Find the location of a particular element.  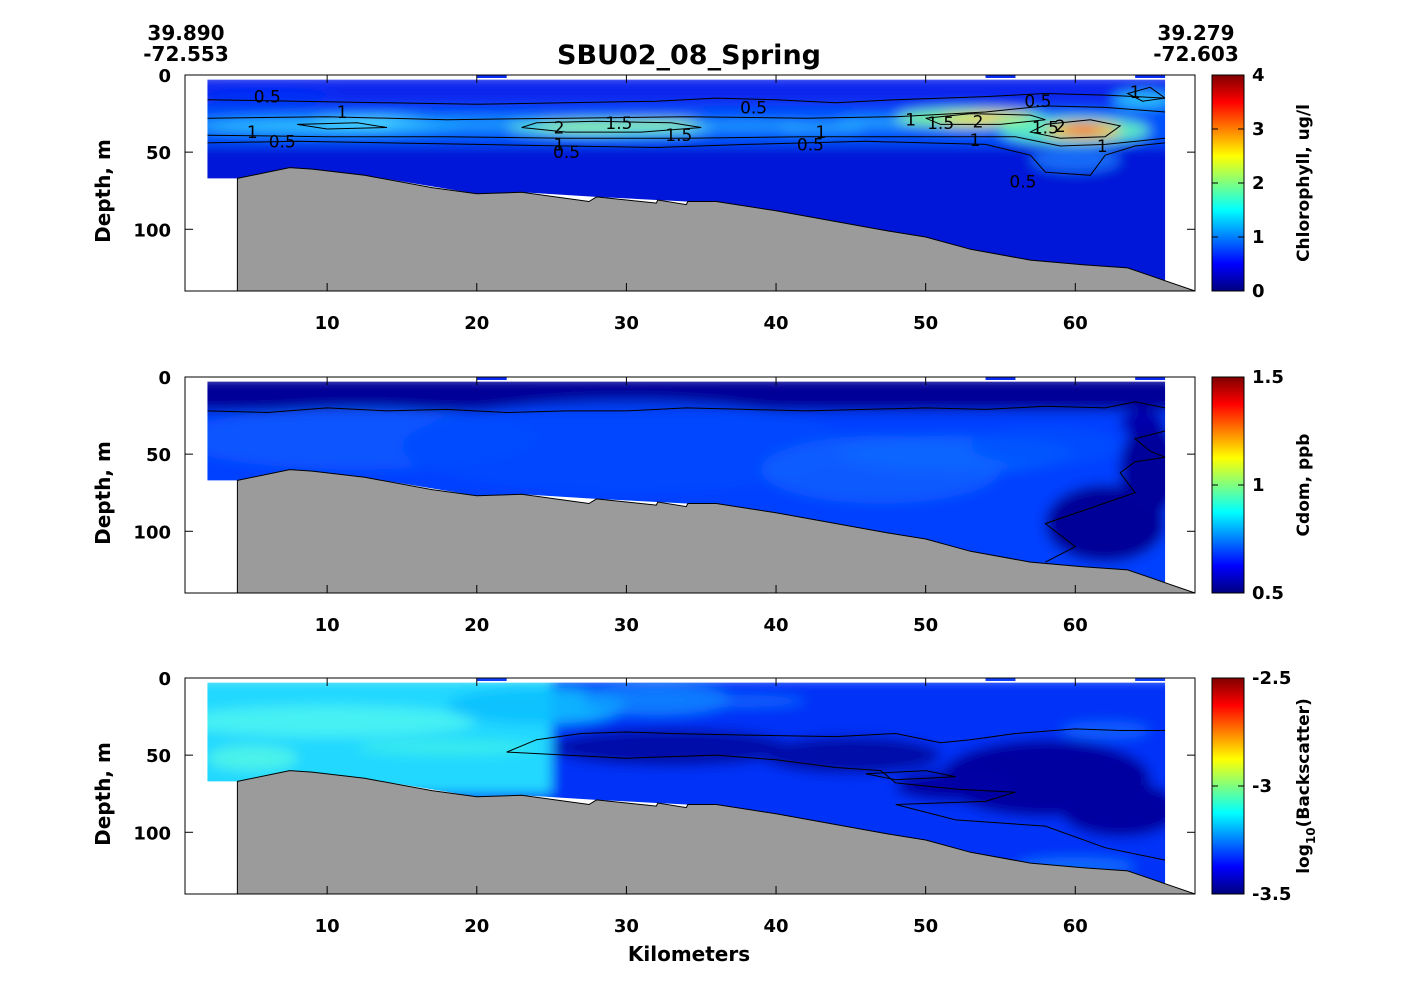

colorbar-tick-label: 0 is located at coordinates (1258, 291).